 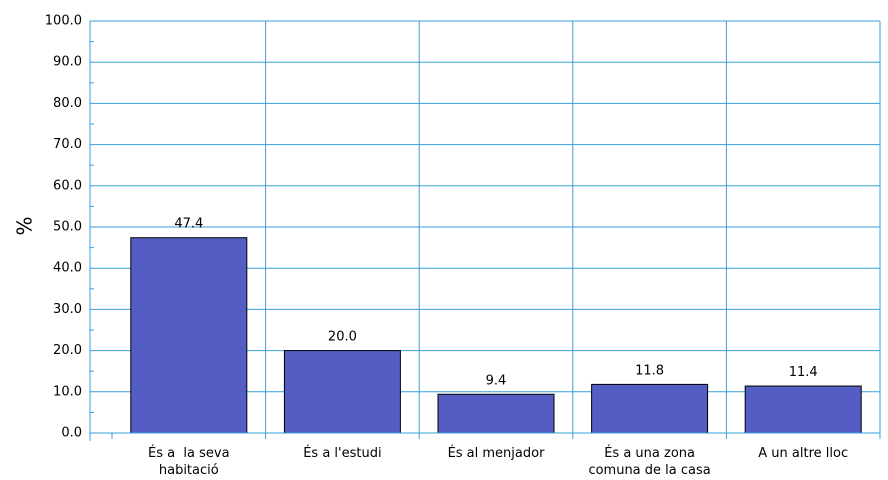 I want to click on y-tick-label: 40.0, so click(x=67, y=268).